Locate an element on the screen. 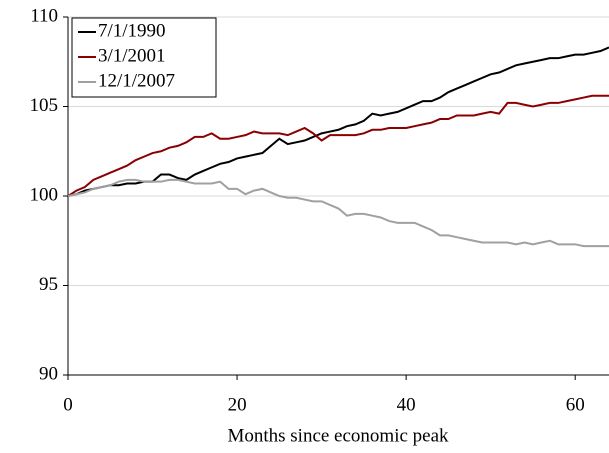  series-line is located at coordinates (338, 213).